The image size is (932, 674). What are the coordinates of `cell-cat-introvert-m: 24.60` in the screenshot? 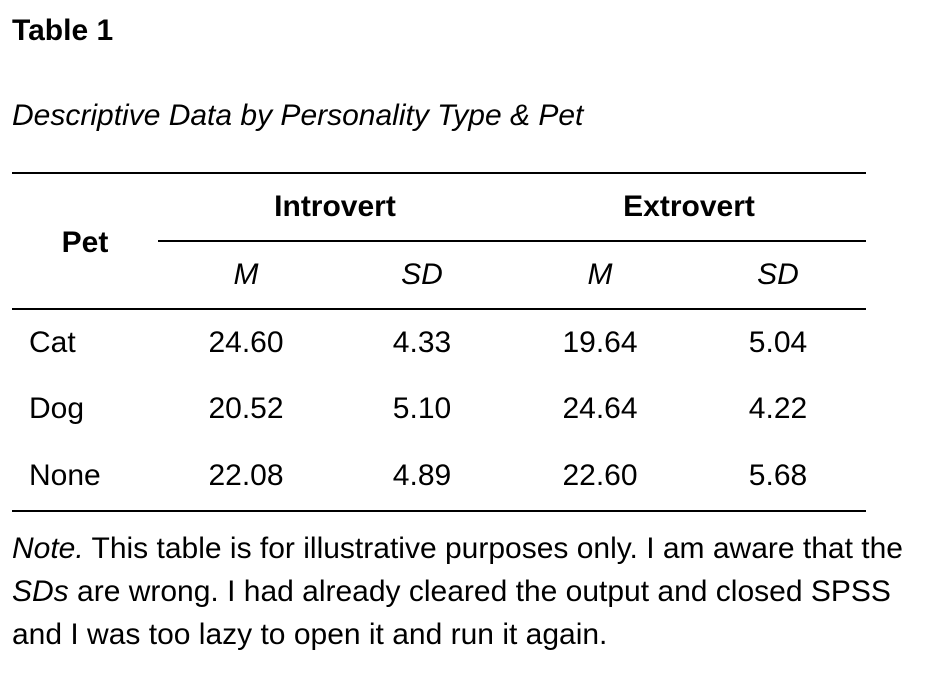 It's located at (246, 342).